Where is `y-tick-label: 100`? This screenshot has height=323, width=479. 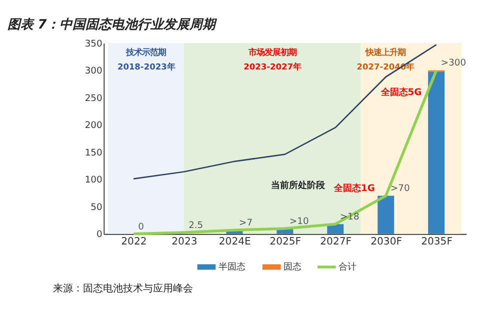
y-tick-label: 100 is located at coordinates (93, 180).